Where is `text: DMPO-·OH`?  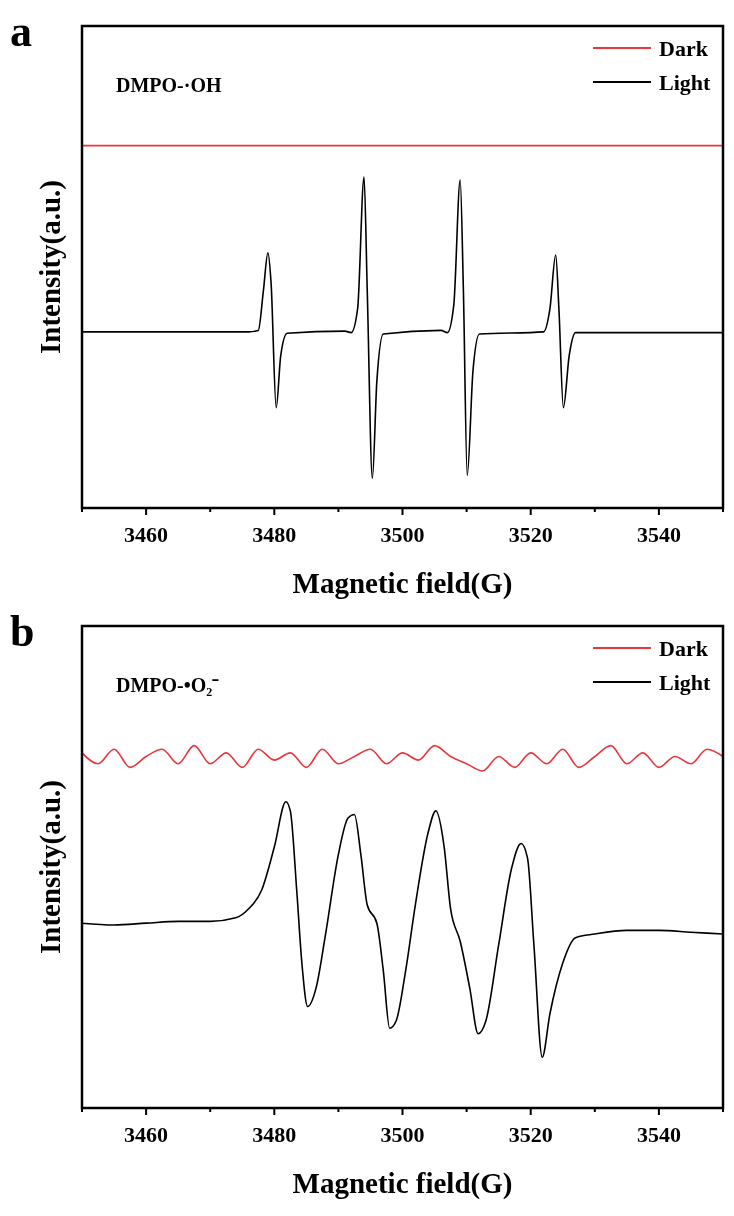
text: DMPO-·OH is located at coordinates (169, 85).